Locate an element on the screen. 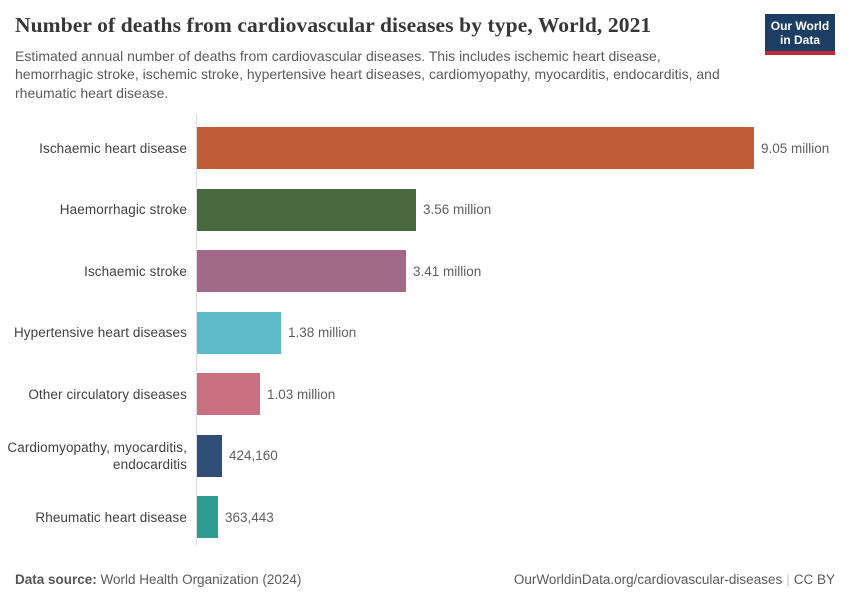 This screenshot has height=600, width=850. data-source-value: World Health Organization (2024) is located at coordinates (199, 579).